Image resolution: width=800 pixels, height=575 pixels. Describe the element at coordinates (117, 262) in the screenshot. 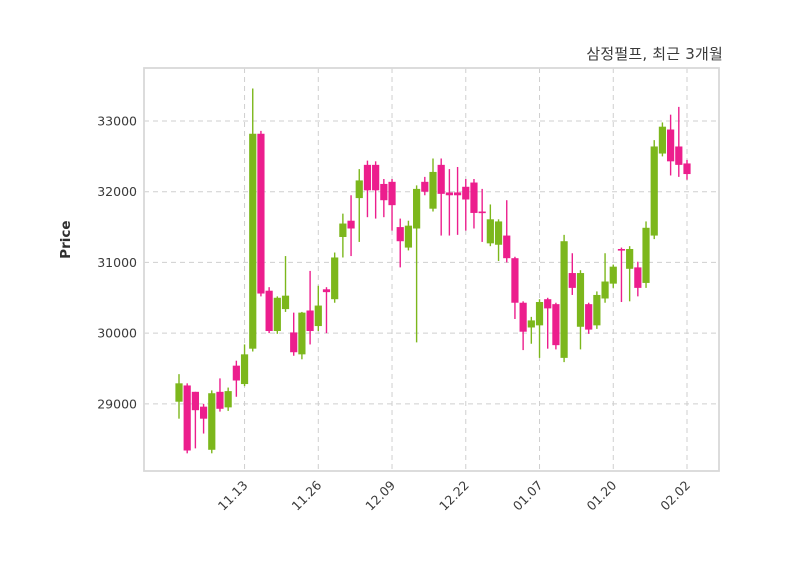

I see `y-tick-label: 31000` at that location.